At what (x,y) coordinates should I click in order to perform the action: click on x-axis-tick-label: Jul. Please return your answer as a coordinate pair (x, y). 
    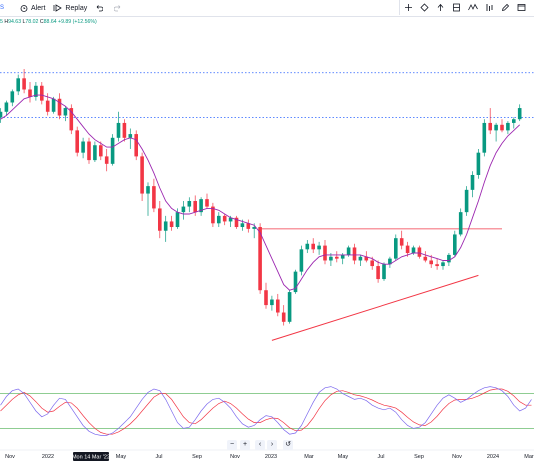
    Looking at the image, I should click on (158, 457).